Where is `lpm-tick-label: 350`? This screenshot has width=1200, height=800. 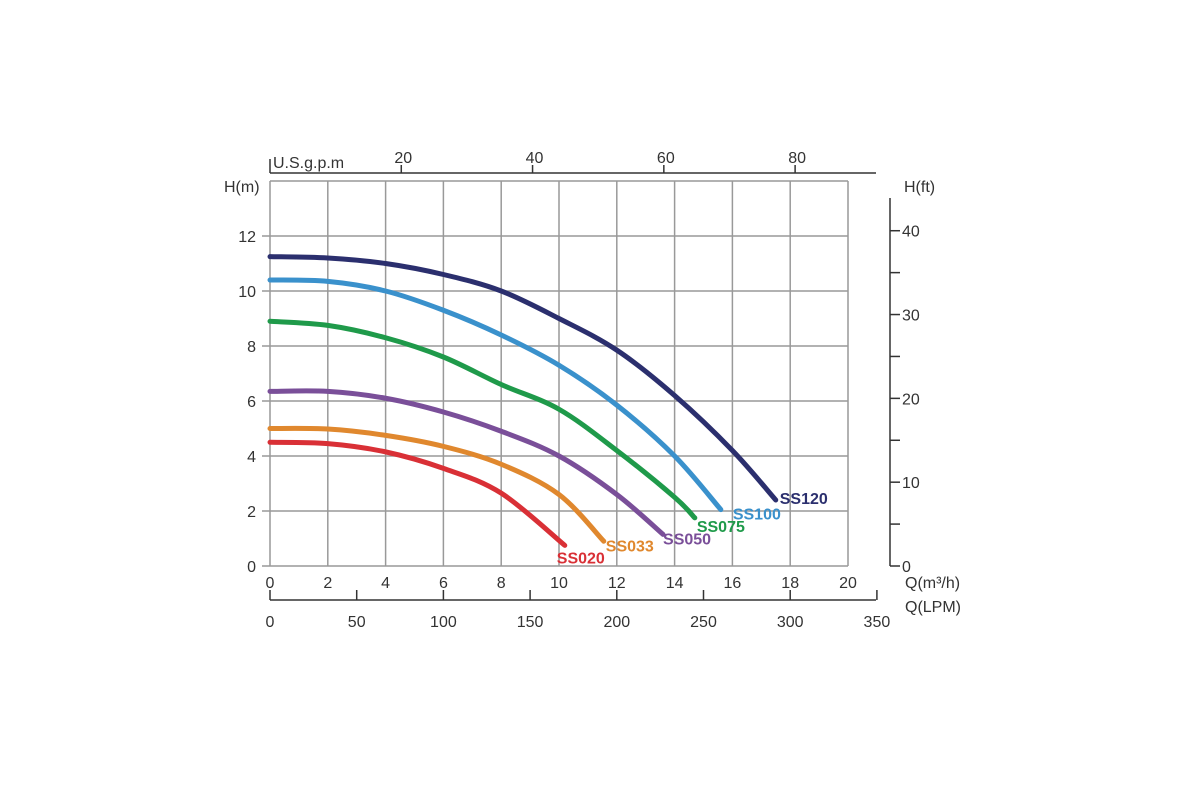 lpm-tick-label: 350 is located at coordinates (877, 622).